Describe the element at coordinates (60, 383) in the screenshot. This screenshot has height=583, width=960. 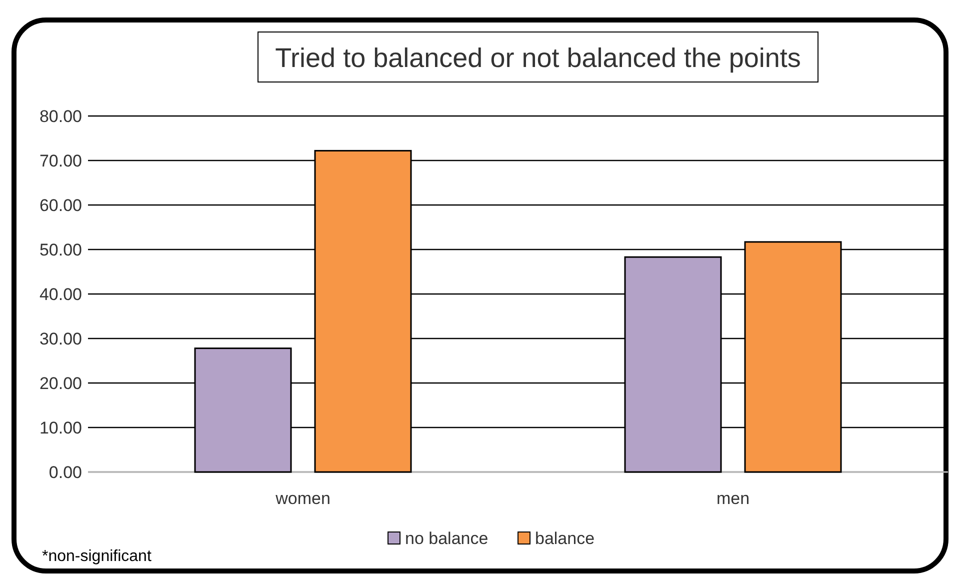
I see `y-tick-label: 20.00` at that location.